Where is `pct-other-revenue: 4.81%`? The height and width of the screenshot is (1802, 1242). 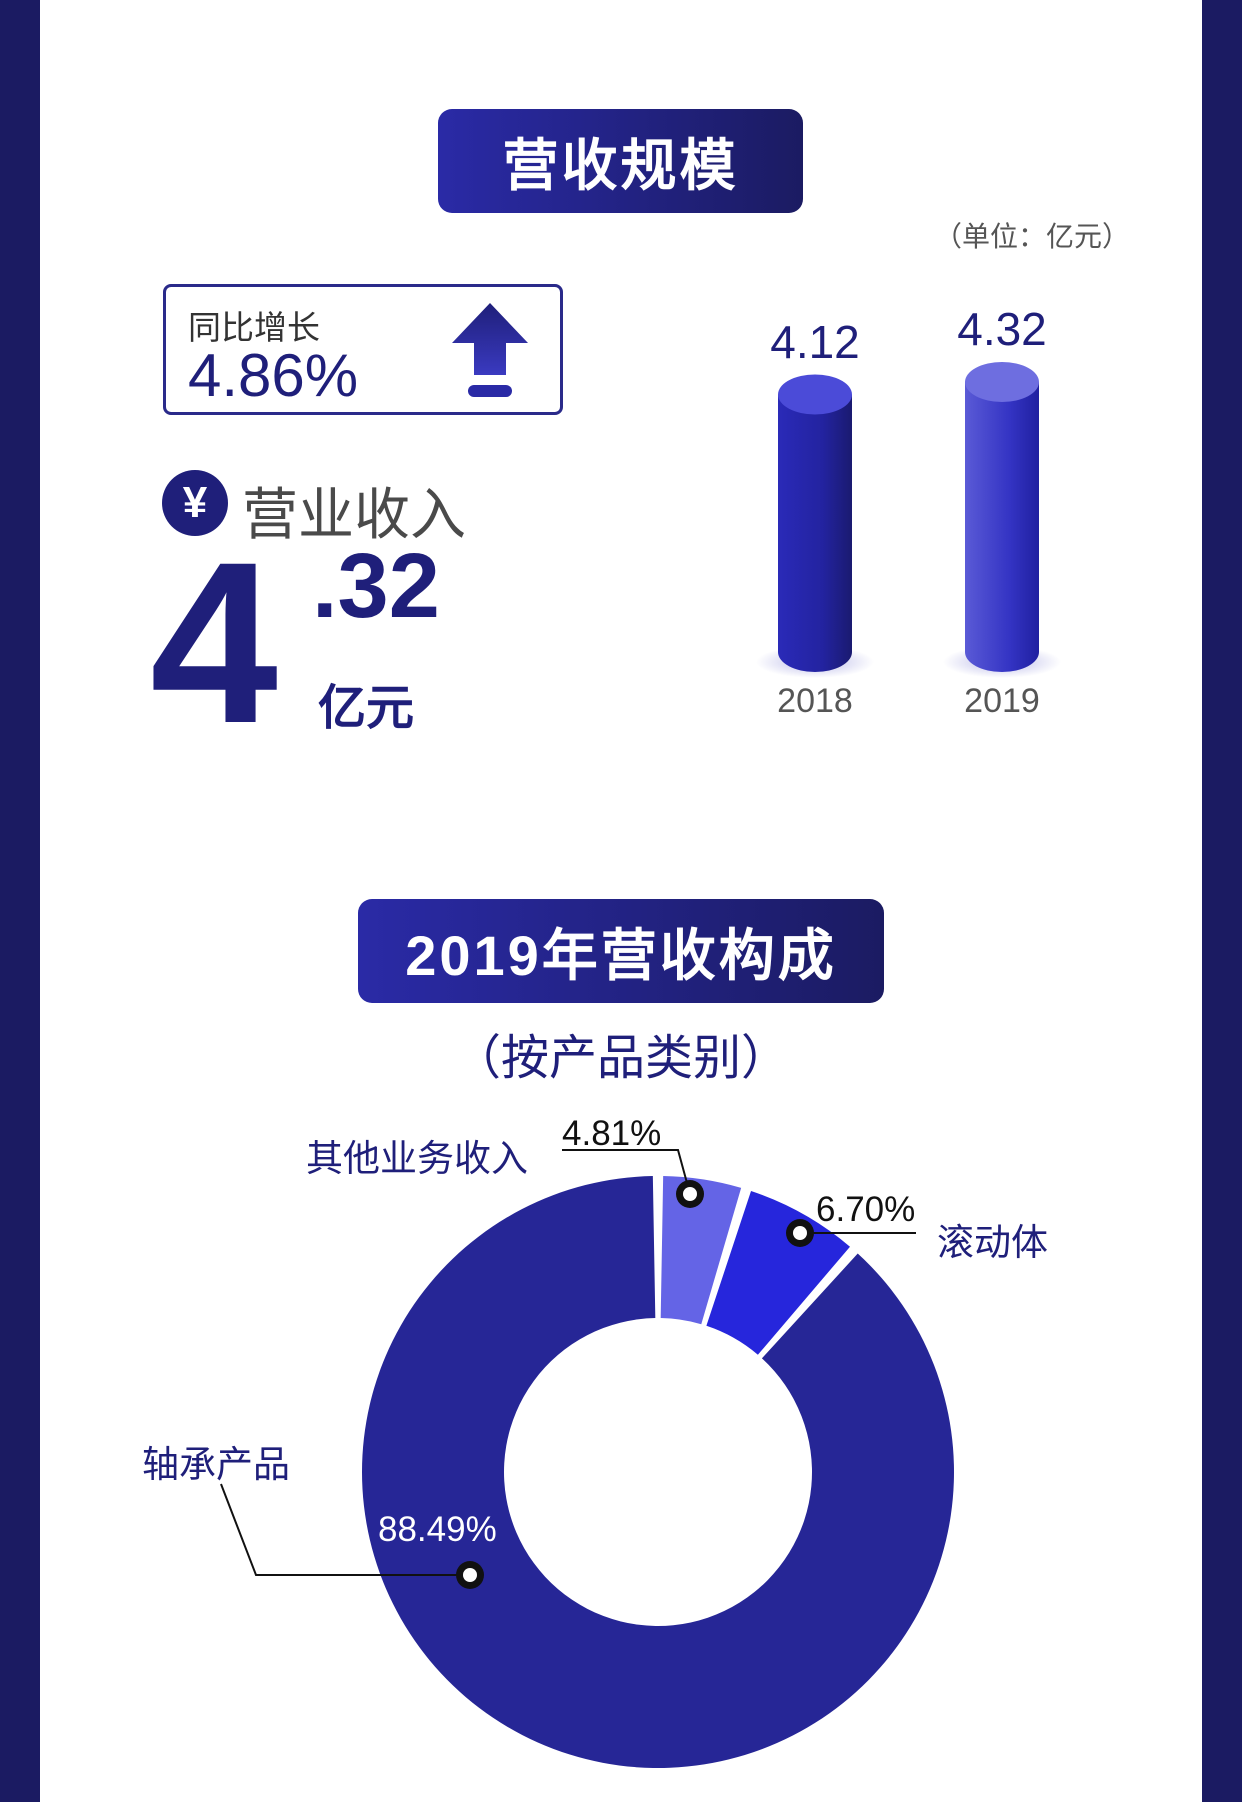
pct-other-revenue: 4.81% is located at coordinates (612, 1133).